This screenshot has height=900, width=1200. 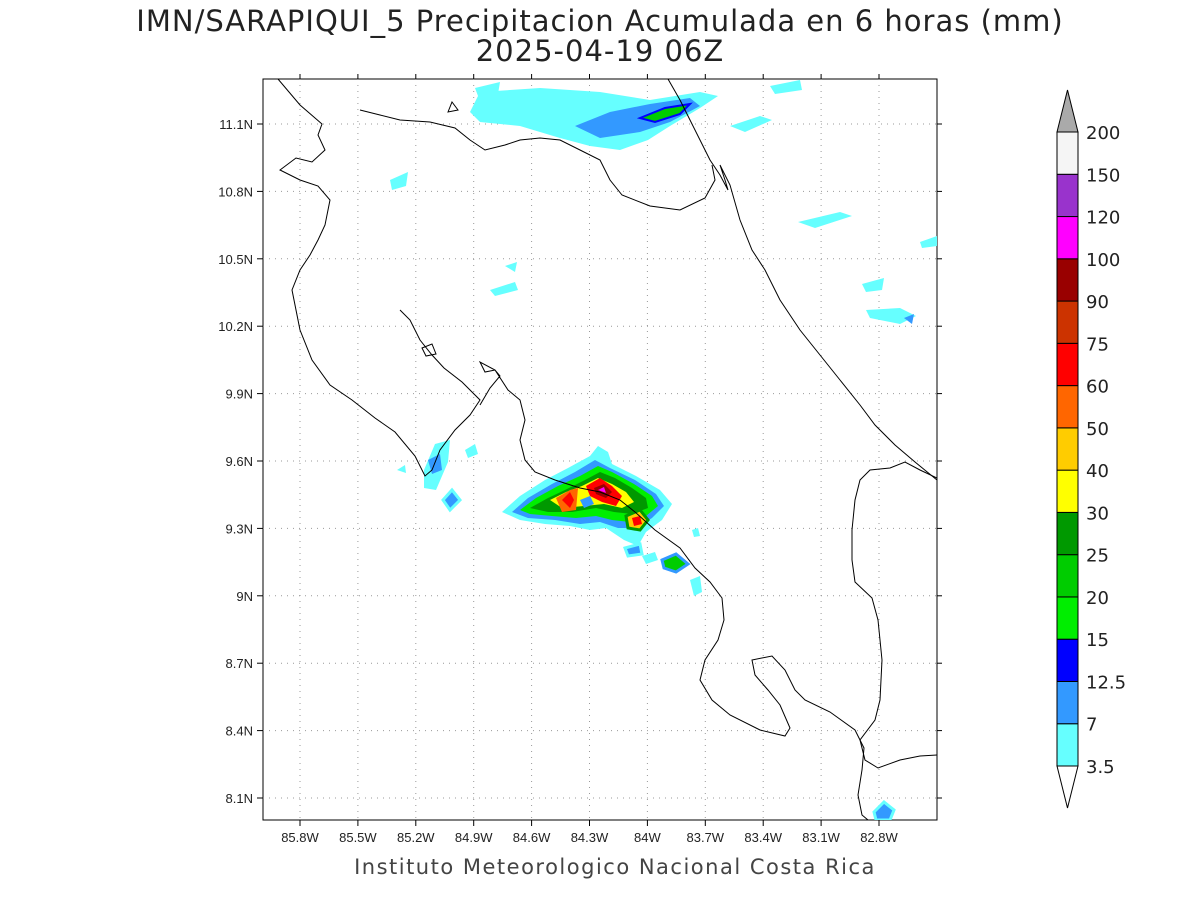 What do you see at coordinates (239, 663) in the screenshot?
I see `y-tick-label: 8.7N` at bounding box center [239, 663].